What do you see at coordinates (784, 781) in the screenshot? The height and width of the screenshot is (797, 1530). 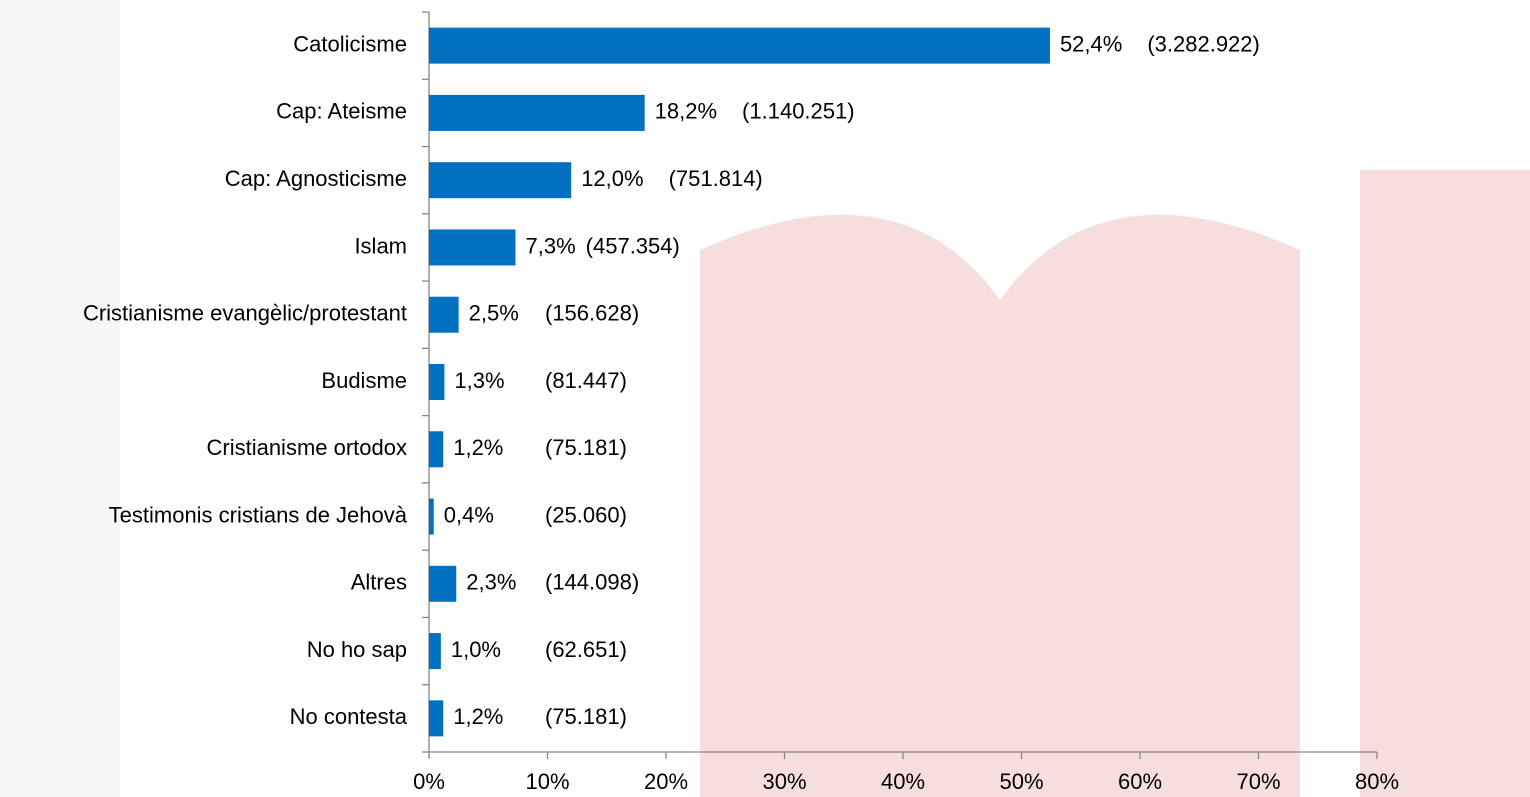 I see `x-tick-label: 30%` at bounding box center [784, 781].